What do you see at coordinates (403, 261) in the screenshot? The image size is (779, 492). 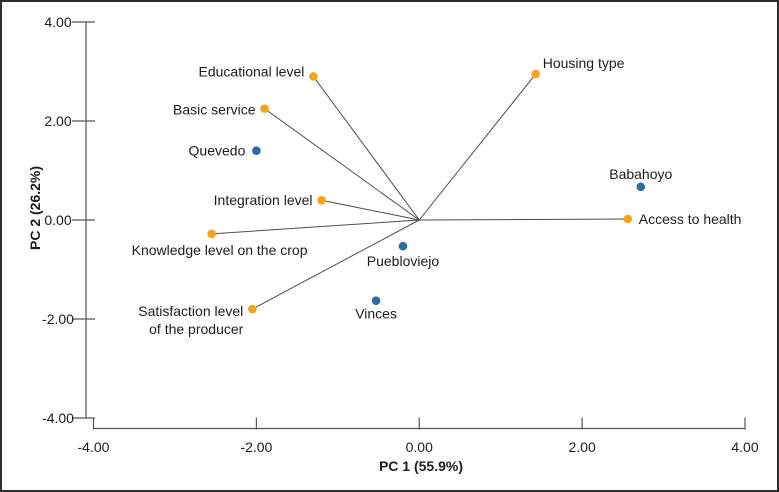 I see `point-label: Puebloviejo` at bounding box center [403, 261].